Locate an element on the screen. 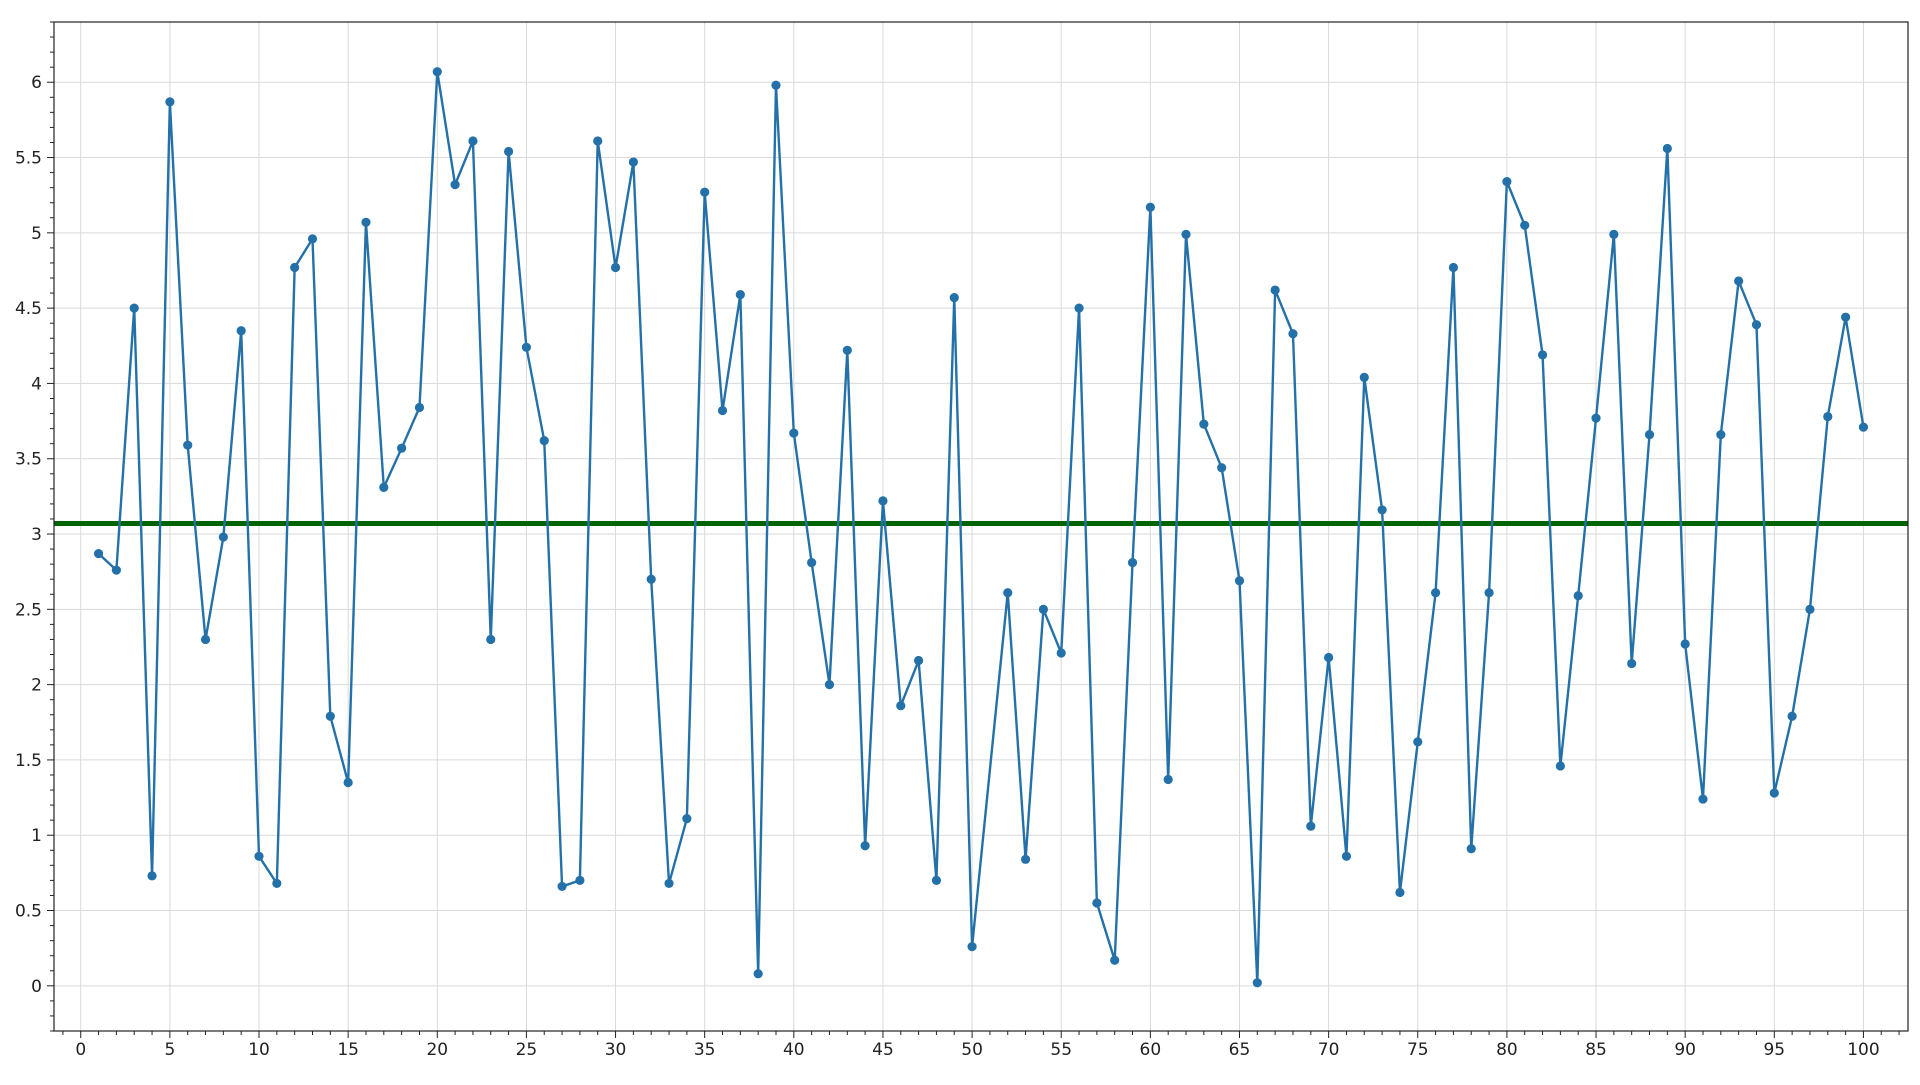  x-tick-label: 90 is located at coordinates (1685, 1050).